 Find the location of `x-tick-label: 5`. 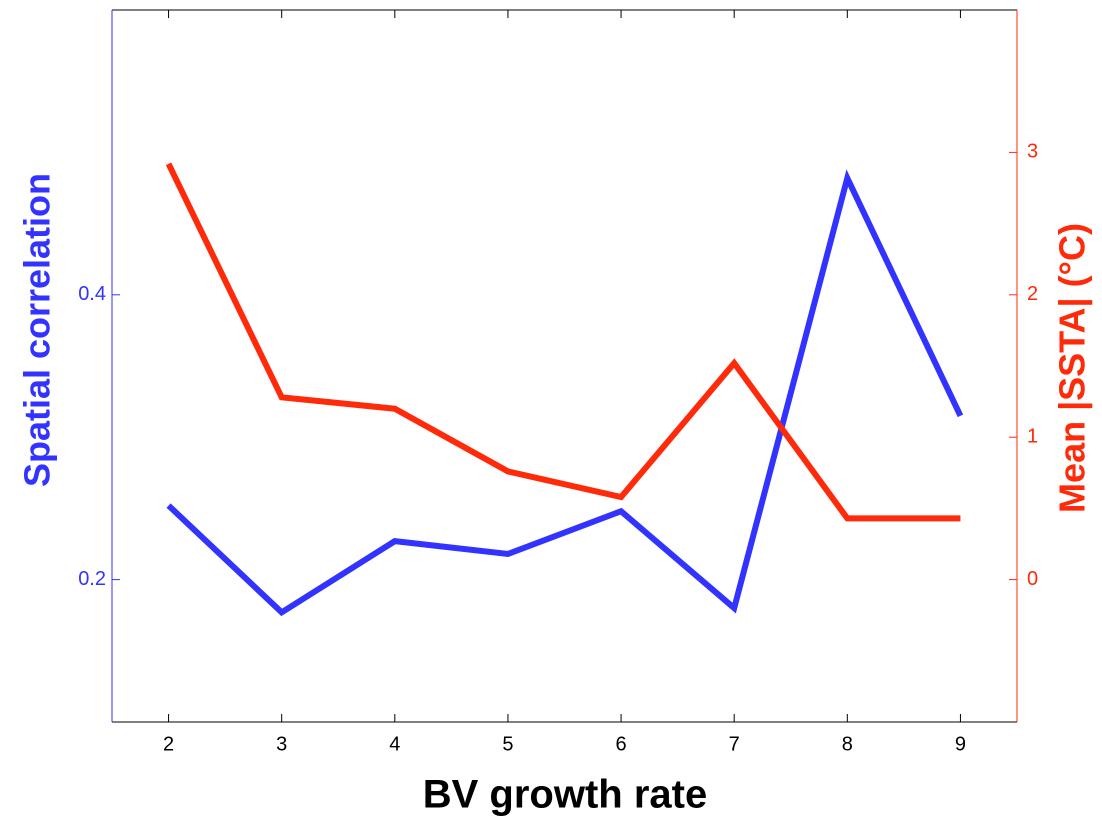

x-tick-label: 5 is located at coordinates (507, 744).